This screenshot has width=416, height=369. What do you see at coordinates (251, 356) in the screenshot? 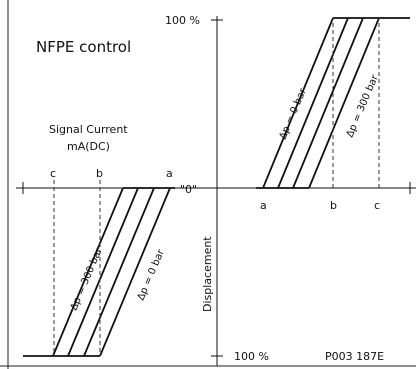
I see `bottom-percent-label: 100 %` at bounding box center [251, 356].